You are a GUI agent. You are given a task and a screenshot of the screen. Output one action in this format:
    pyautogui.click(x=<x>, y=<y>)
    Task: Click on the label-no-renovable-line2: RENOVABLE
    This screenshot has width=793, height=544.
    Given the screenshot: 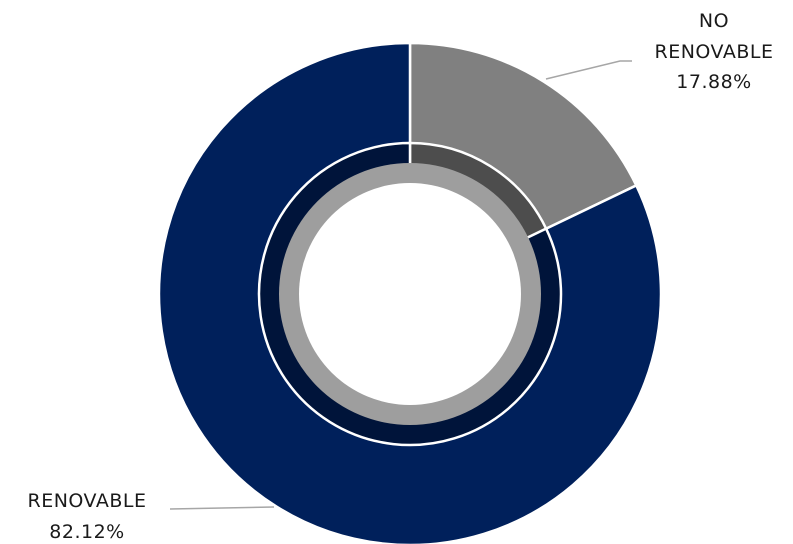 What is the action you would take?
    pyautogui.click(x=714, y=52)
    